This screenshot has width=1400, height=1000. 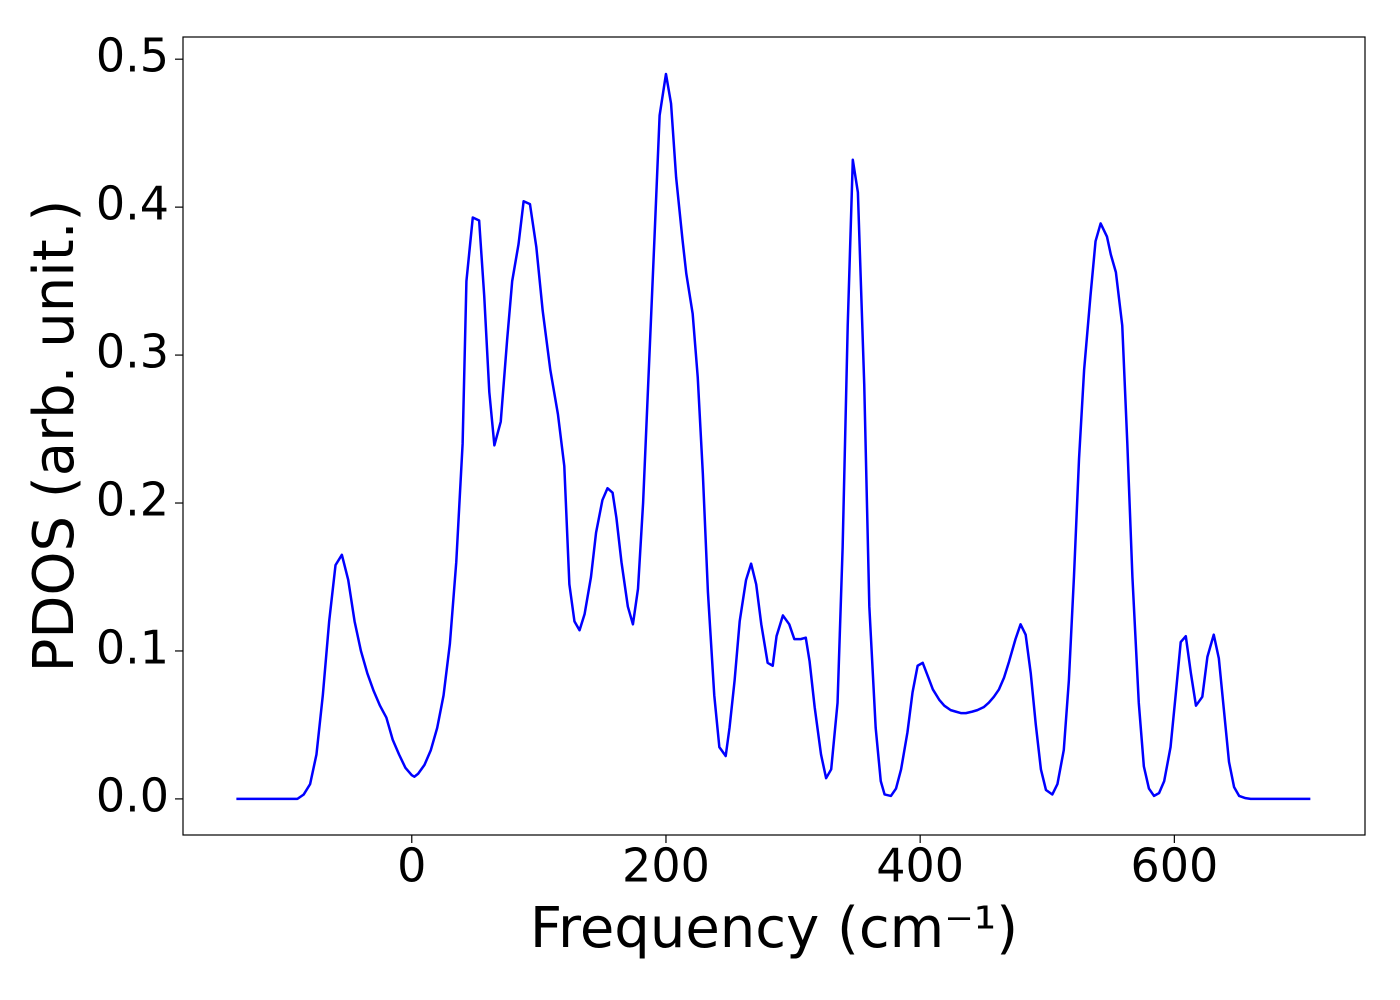 What do you see at coordinates (920, 866) in the screenshot?
I see `x-tick-label: 400` at bounding box center [920, 866].